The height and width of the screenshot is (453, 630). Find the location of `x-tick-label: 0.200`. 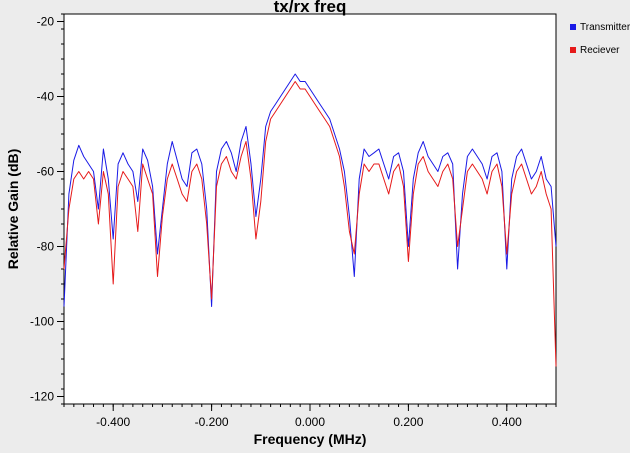

x-tick-label: 0.200 is located at coordinates (408, 422).